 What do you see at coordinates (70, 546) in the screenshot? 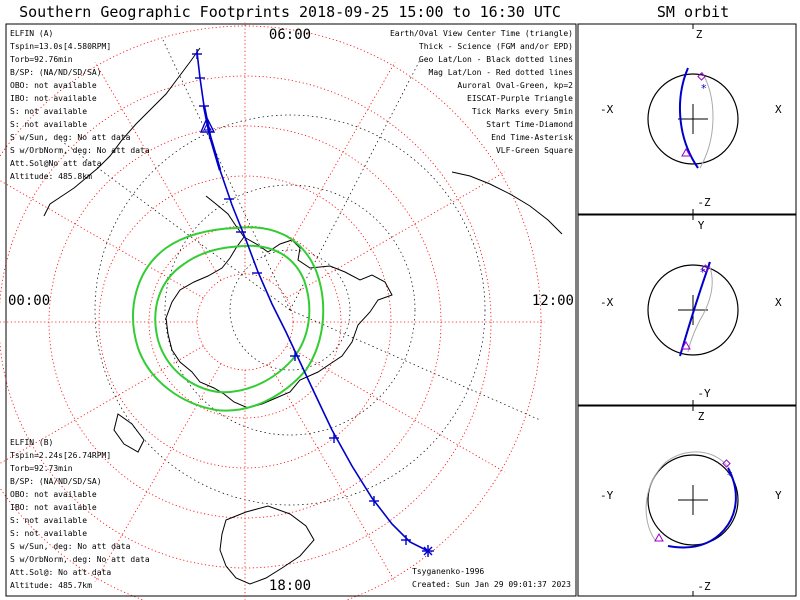
I see `elfin-b-info-line: S w/Sun, deg: No att data` at bounding box center [70, 546].